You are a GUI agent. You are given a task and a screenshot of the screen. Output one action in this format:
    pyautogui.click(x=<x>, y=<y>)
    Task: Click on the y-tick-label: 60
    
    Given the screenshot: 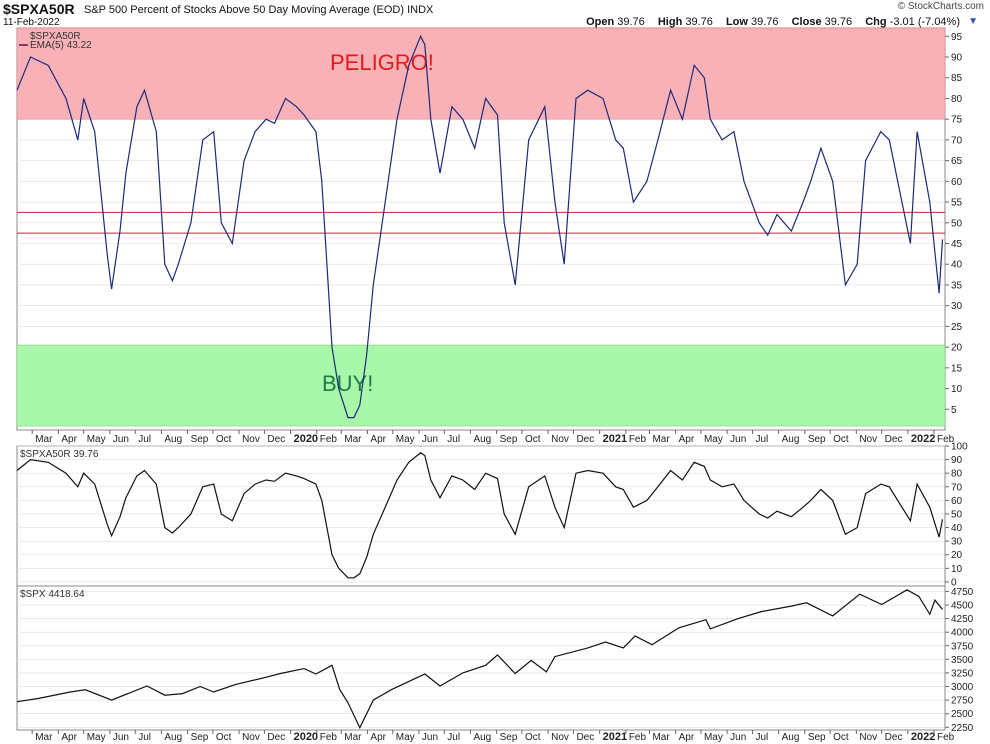 What is the action you would take?
    pyautogui.click(x=957, y=182)
    